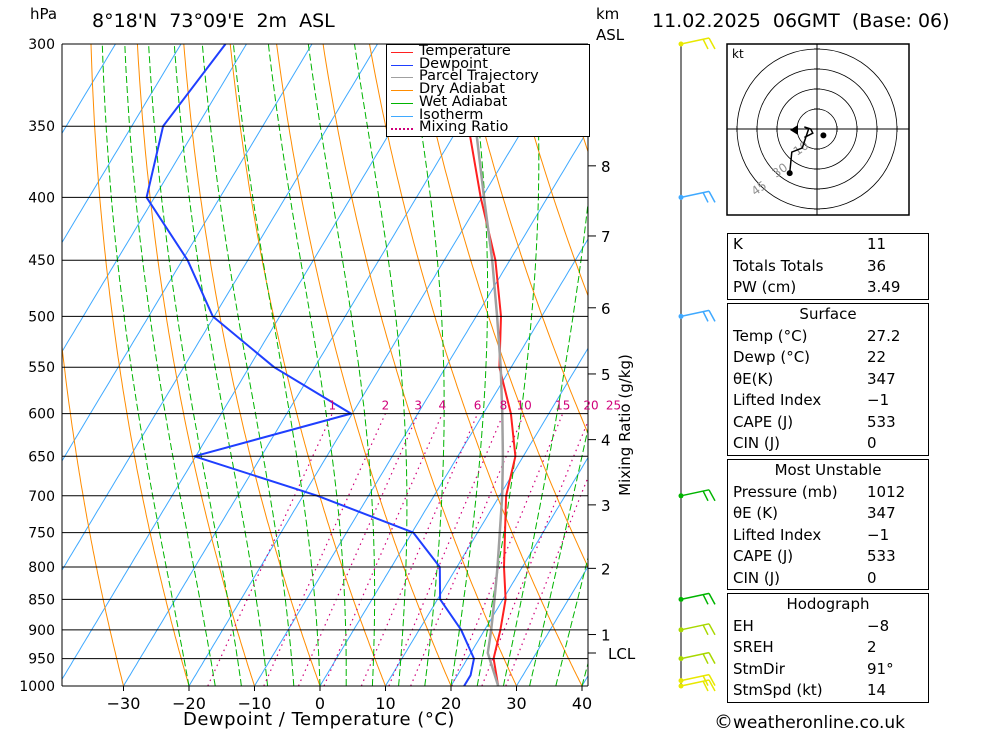 Image resolution: width=1000 pixels, height=733 pixels. I want to click on legend-entry: Wet Adiabat, so click(489, 102).